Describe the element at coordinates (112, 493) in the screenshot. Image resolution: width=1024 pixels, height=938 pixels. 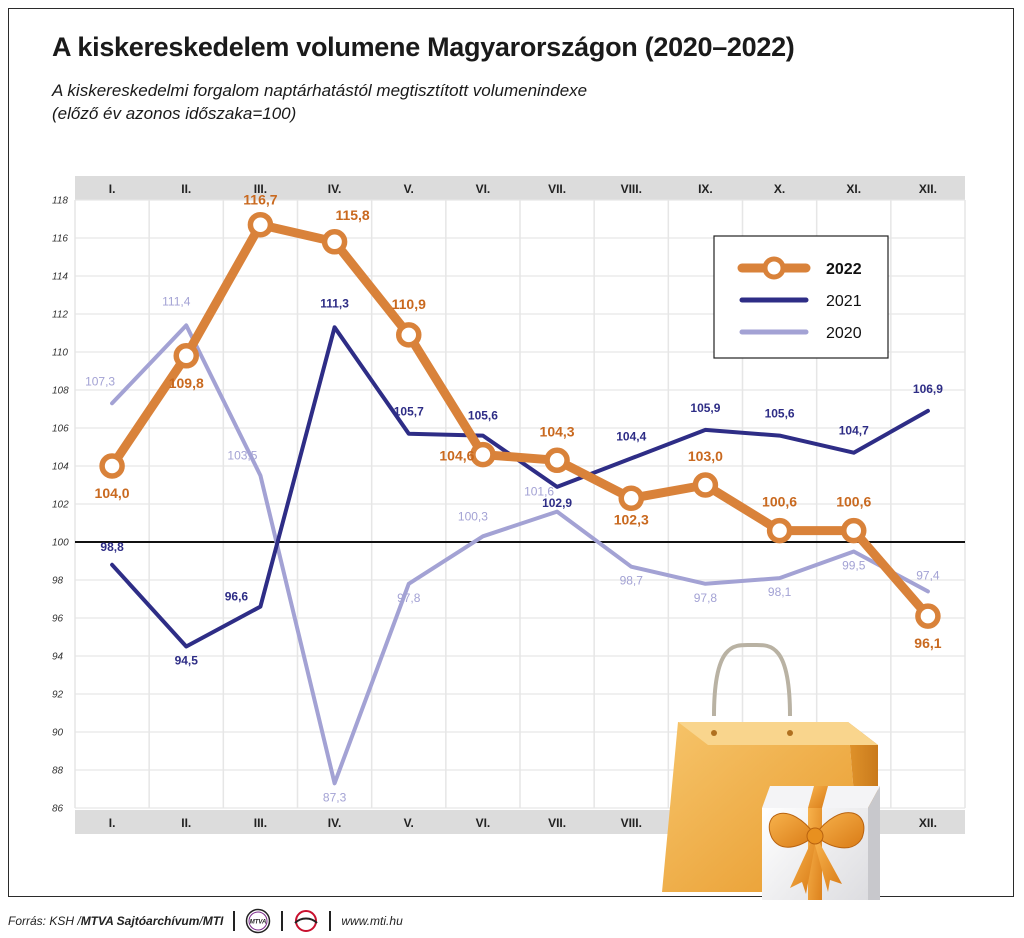
I see `data-label-2022: 104,0` at that location.